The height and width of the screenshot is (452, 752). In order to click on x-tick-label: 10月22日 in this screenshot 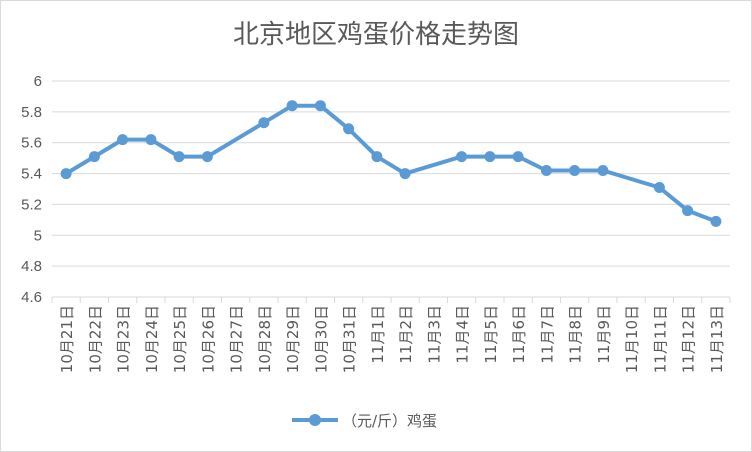, I will do `click(95, 339)`.